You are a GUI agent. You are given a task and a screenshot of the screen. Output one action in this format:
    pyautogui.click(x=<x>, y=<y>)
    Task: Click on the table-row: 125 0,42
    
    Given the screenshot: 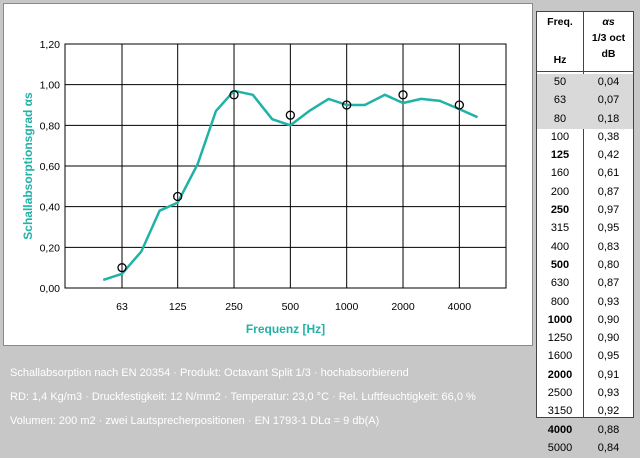 What is the action you would take?
    pyautogui.click(x=585, y=156)
    